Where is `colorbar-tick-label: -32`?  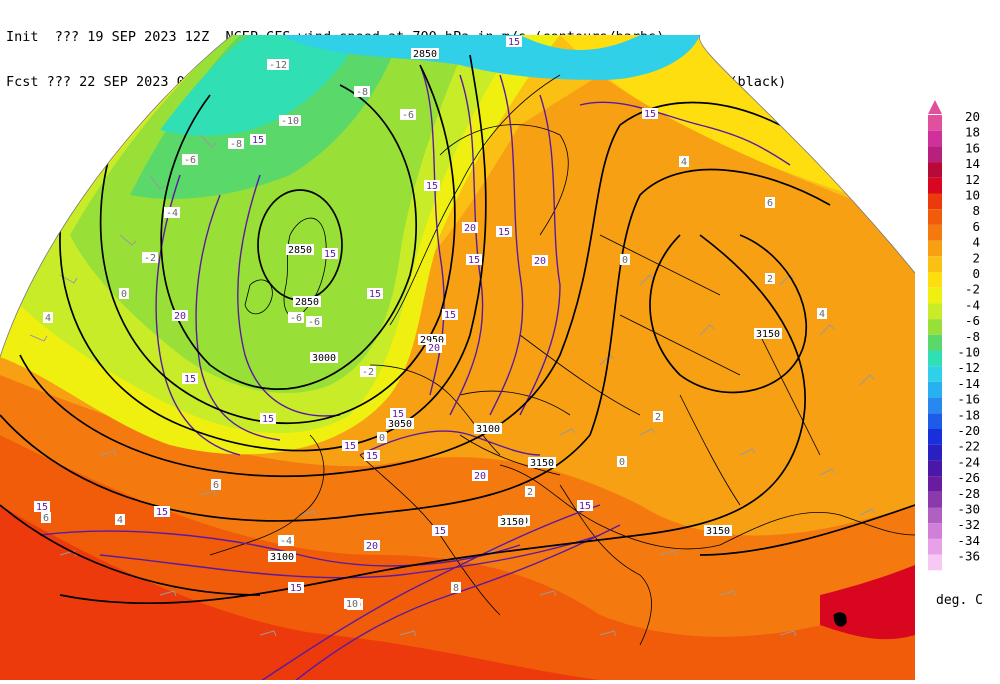 colorbar-tick-label: -32 is located at coordinates (968, 524).